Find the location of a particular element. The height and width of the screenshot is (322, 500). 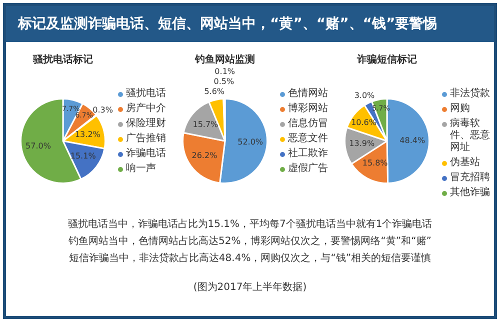

legend-label: 色情网站 is located at coordinates (308, 94).